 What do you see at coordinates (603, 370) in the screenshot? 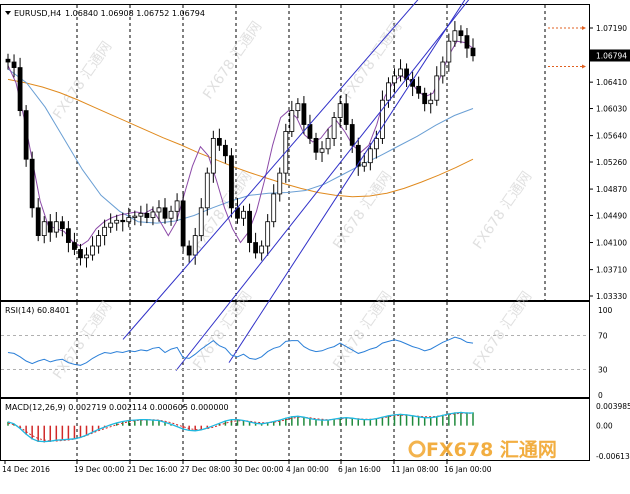
I see `rsi-tick-label: 30` at bounding box center [603, 370].